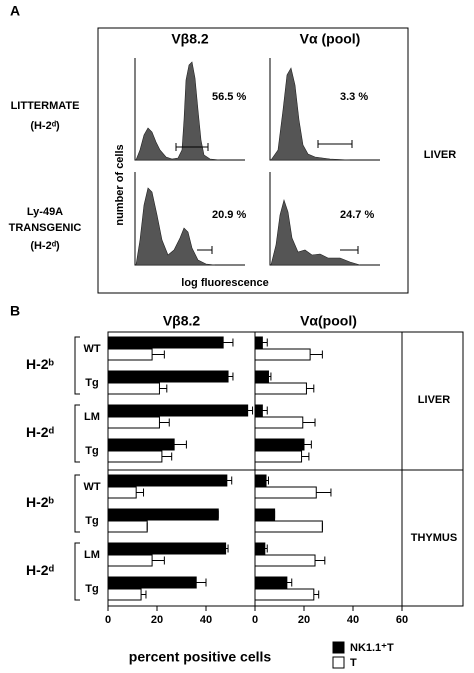 The image size is (474, 673). What do you see at coordinates (353, 663) in the screenshot?
I see `legend-label: T` at bounding box center [353, 663].